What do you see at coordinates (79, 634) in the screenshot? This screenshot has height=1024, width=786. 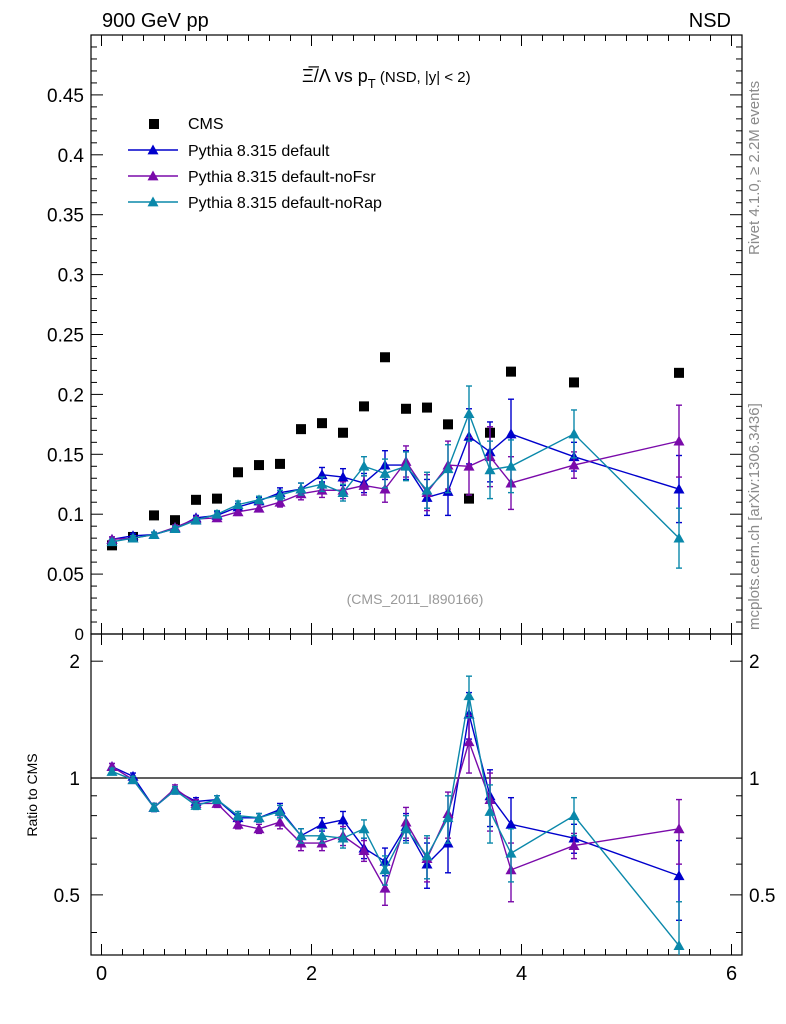 I see `y-tick-label: 0` at bounding box center [79, 634].